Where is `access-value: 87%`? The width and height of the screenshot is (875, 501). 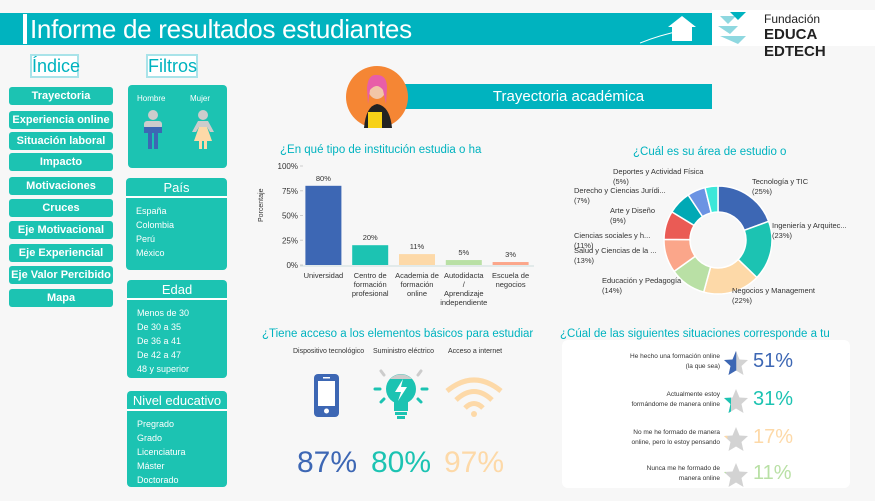 access-value: 87% is located at coordinates (327, 462).